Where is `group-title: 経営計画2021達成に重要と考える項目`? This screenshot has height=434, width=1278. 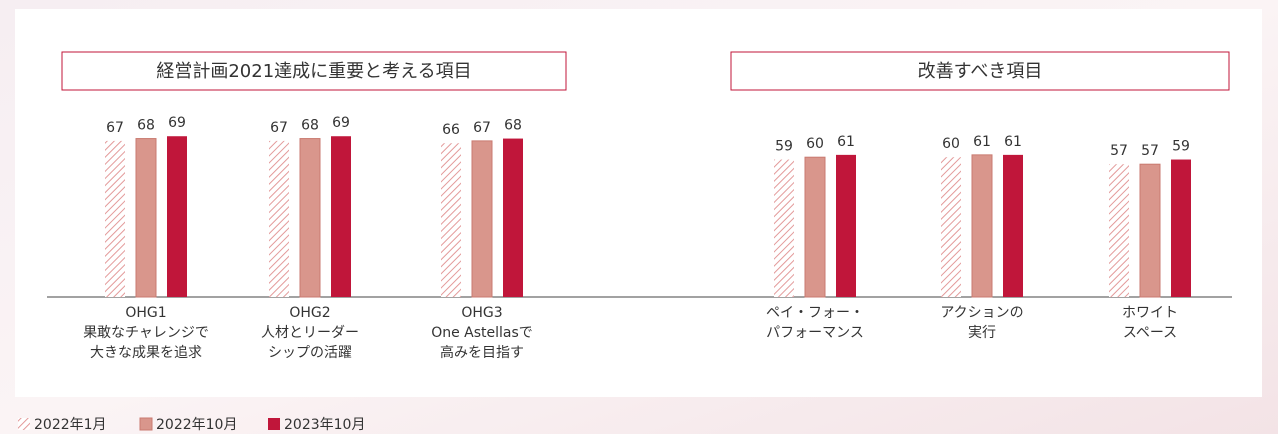 group-title: 経営計画2021達成に重要と考える項目 is located at coordinates (313, 71).